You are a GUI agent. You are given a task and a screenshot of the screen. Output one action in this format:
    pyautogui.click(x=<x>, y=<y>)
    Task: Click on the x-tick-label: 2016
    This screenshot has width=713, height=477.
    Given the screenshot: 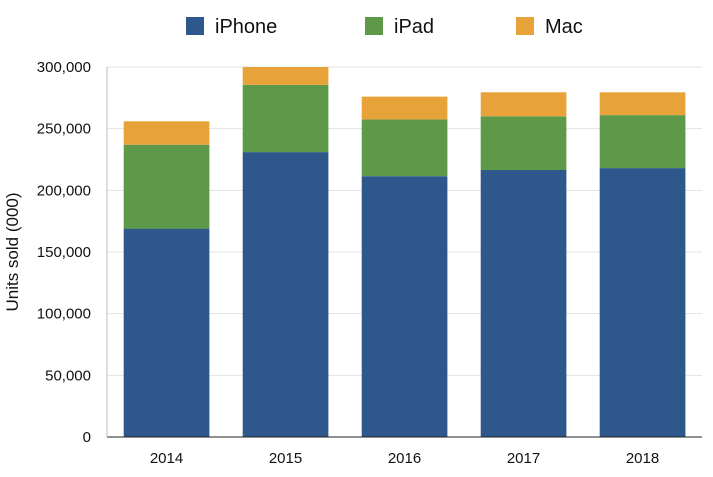 What is the action you would take?
    pyautogui.click(x=404, y=458)
    